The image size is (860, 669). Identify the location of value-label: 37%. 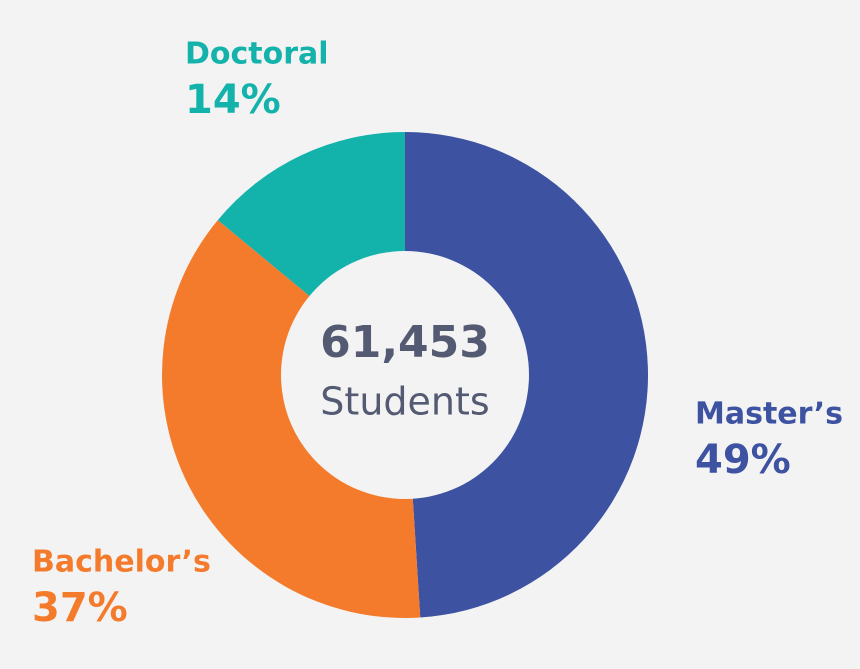
(80, 608).